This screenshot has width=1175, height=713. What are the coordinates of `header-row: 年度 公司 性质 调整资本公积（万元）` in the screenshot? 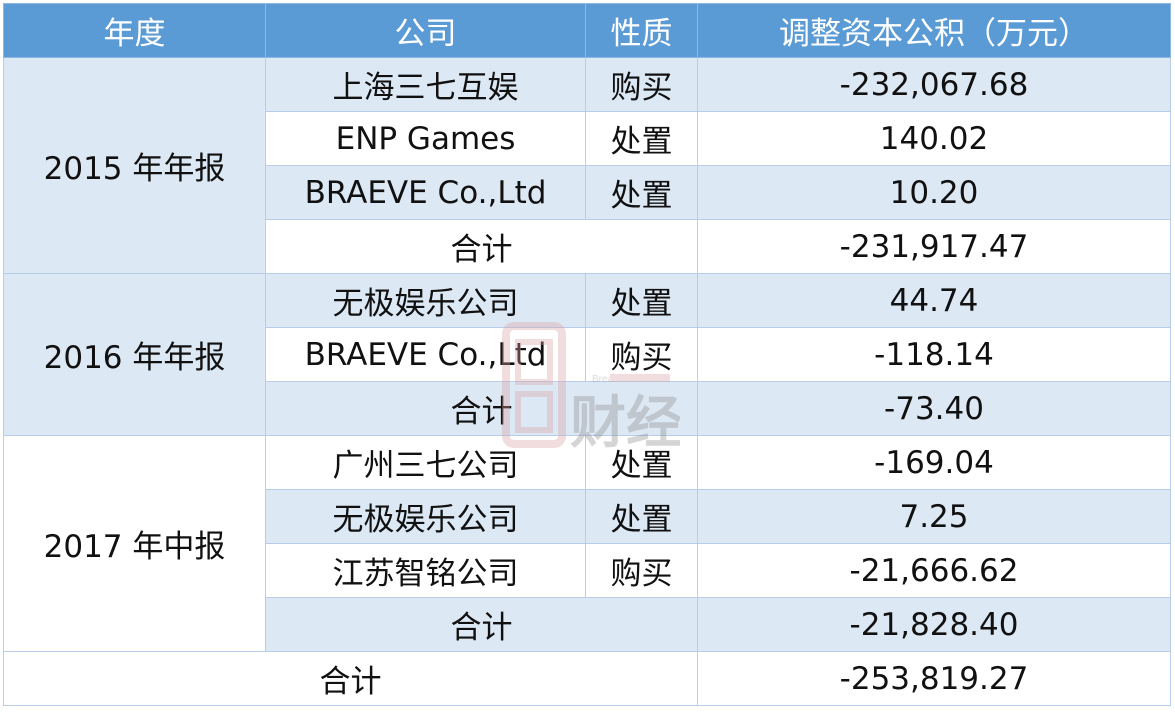 It's located at (587, 30).